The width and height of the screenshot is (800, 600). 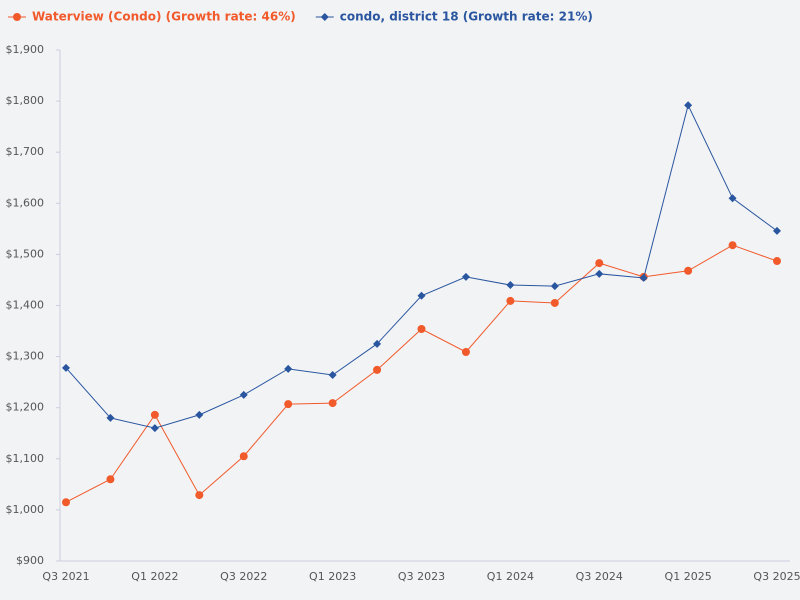 I want to click on y-tick-label: $900, so click(x=30, y=560).